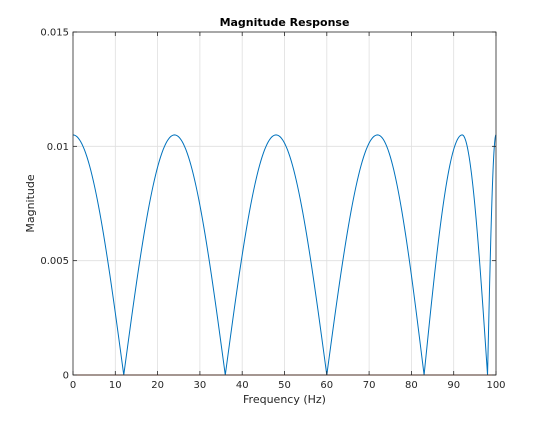 The height and width of the screenshot is (424, 560). Describe the element at coordinates (58, 147) in the screenshot. I see `y-tick-label: 0.01` at that location.